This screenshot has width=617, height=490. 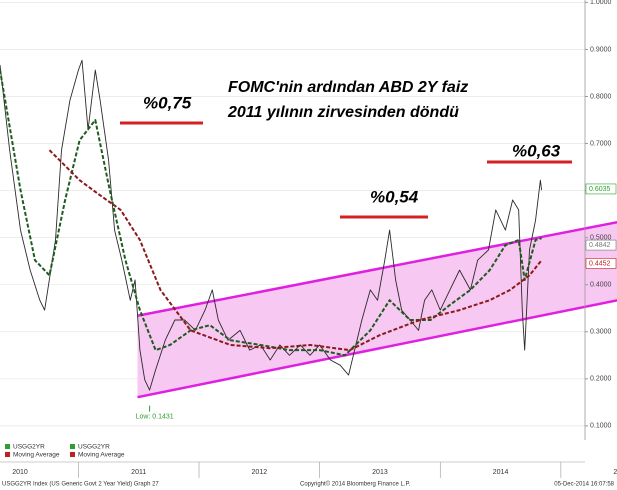 I want to click on x-tick-label: 2015, so click(x=615, y=472).